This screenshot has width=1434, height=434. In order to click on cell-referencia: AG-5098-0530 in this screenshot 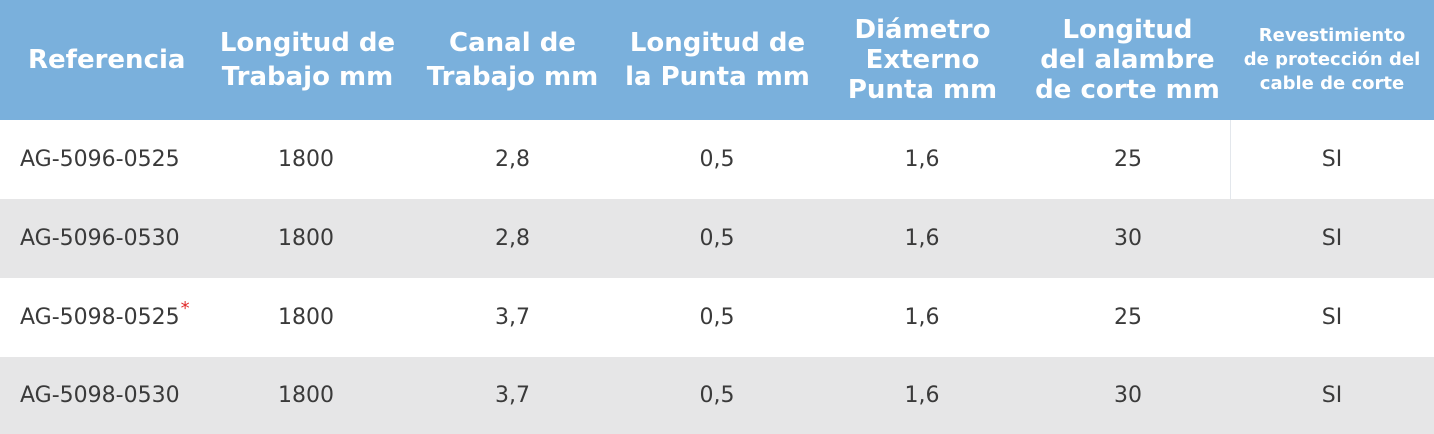, I will do `click(125, 395)`.